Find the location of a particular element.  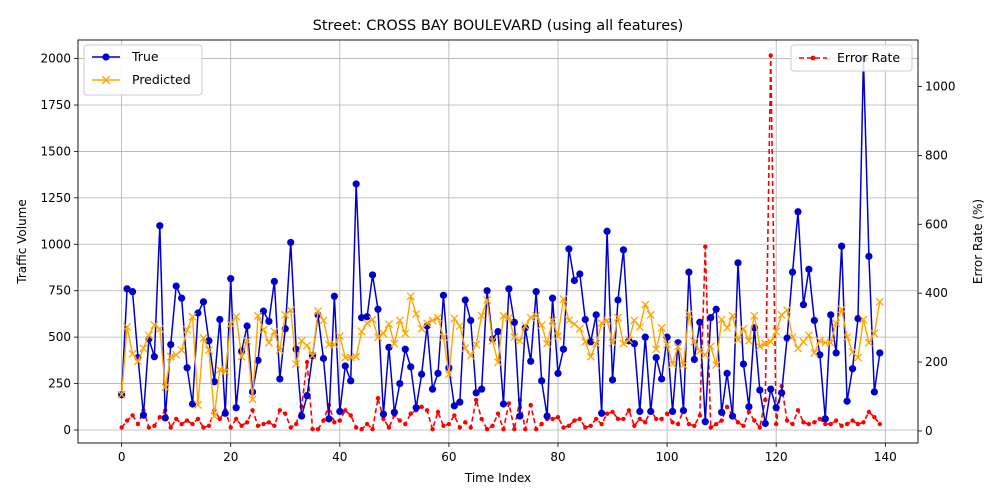

y-tick-label: 1250 is located at coordinates (55, 198).